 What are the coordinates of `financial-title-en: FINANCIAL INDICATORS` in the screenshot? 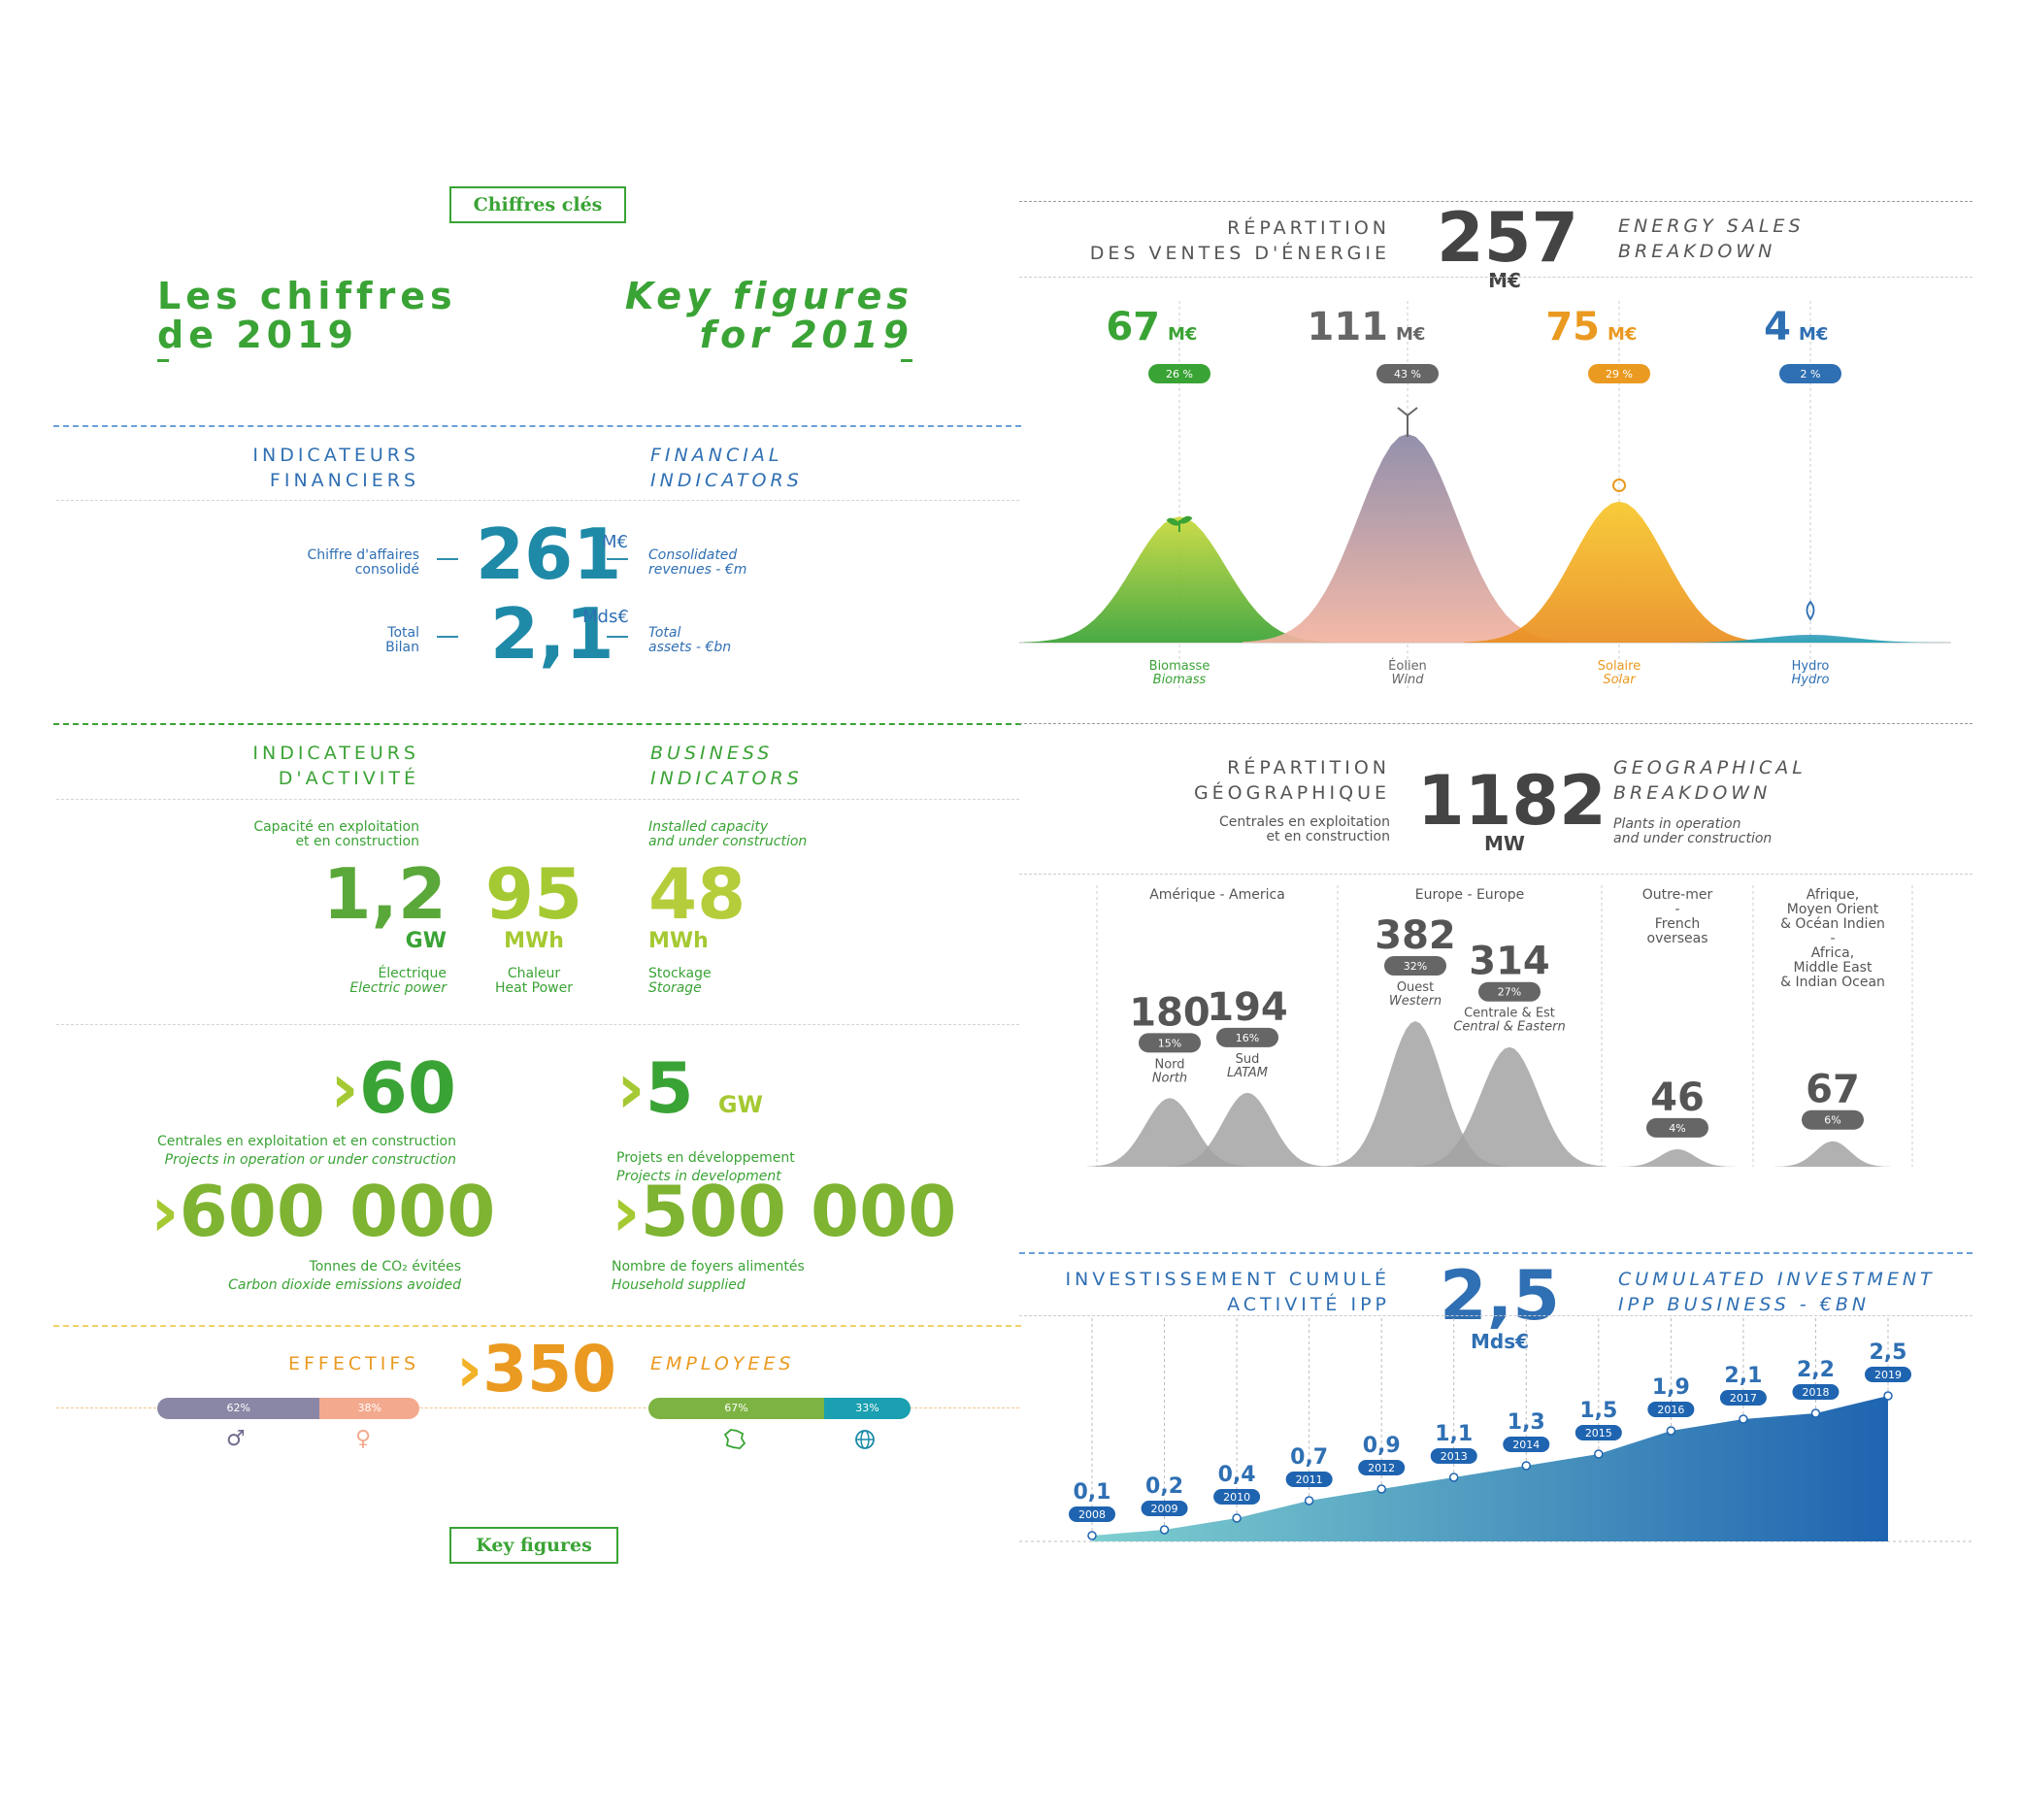 It's located at (726, 468).